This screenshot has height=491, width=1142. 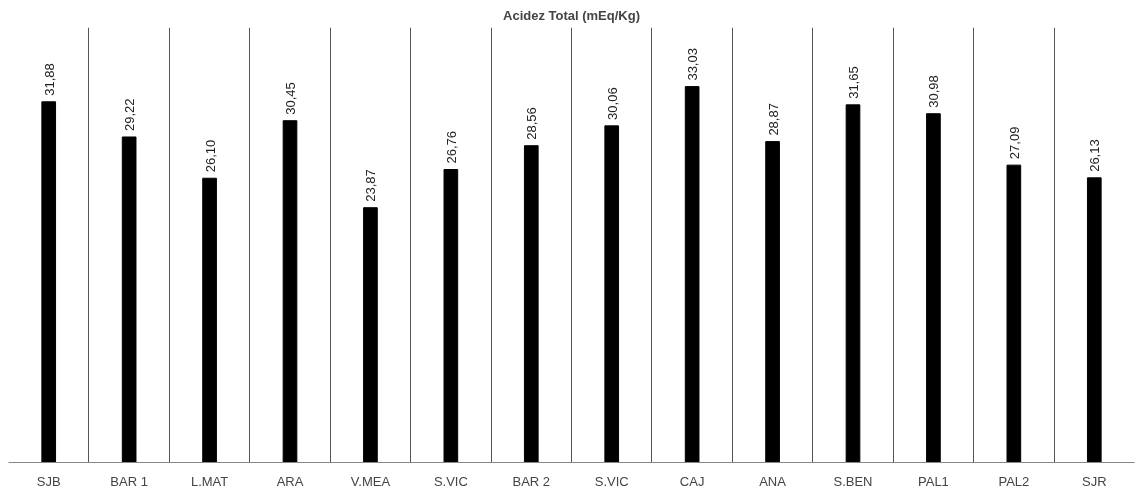 What do you see at coordinates (1014, 481) in the screenshot?
I see `x-tick-label: PAL2` at bounding box center [1014, 481].